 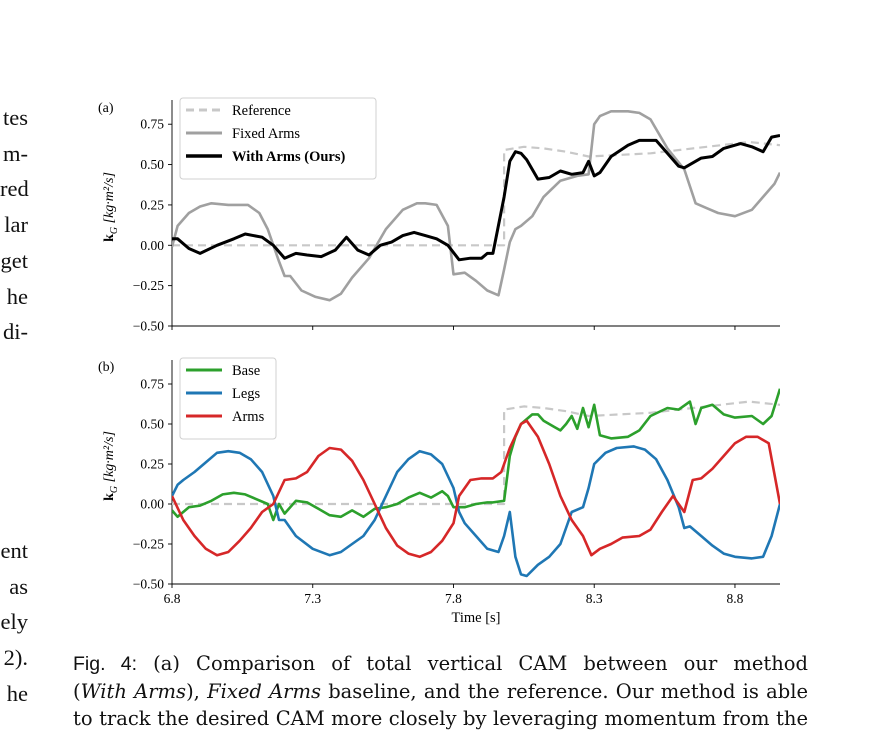 I want to click on side-line: ent, so click(x=14, y=550).